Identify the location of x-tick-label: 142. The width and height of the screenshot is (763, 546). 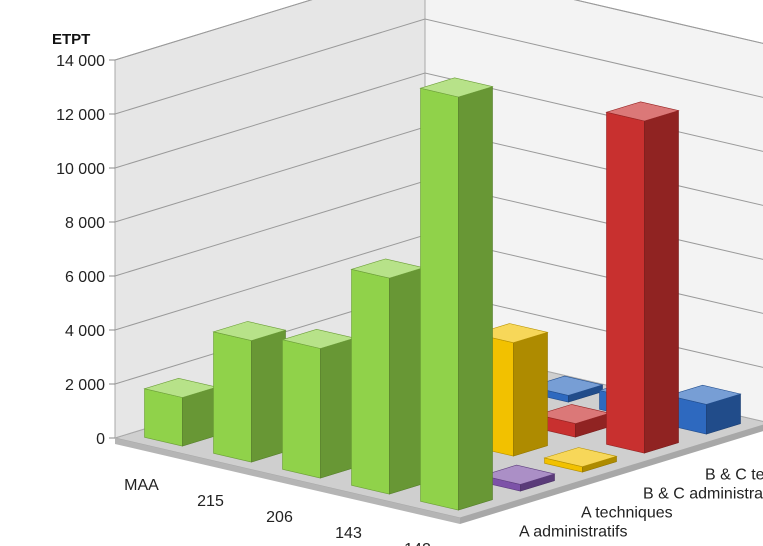
(417, 543).